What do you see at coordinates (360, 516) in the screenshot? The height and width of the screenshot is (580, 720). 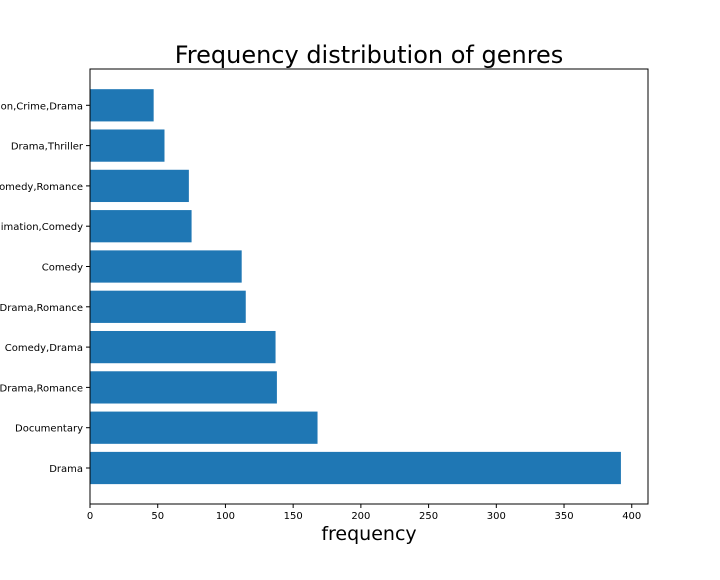 I see `x-tick-label: 200` at bounding box center [360, 516].